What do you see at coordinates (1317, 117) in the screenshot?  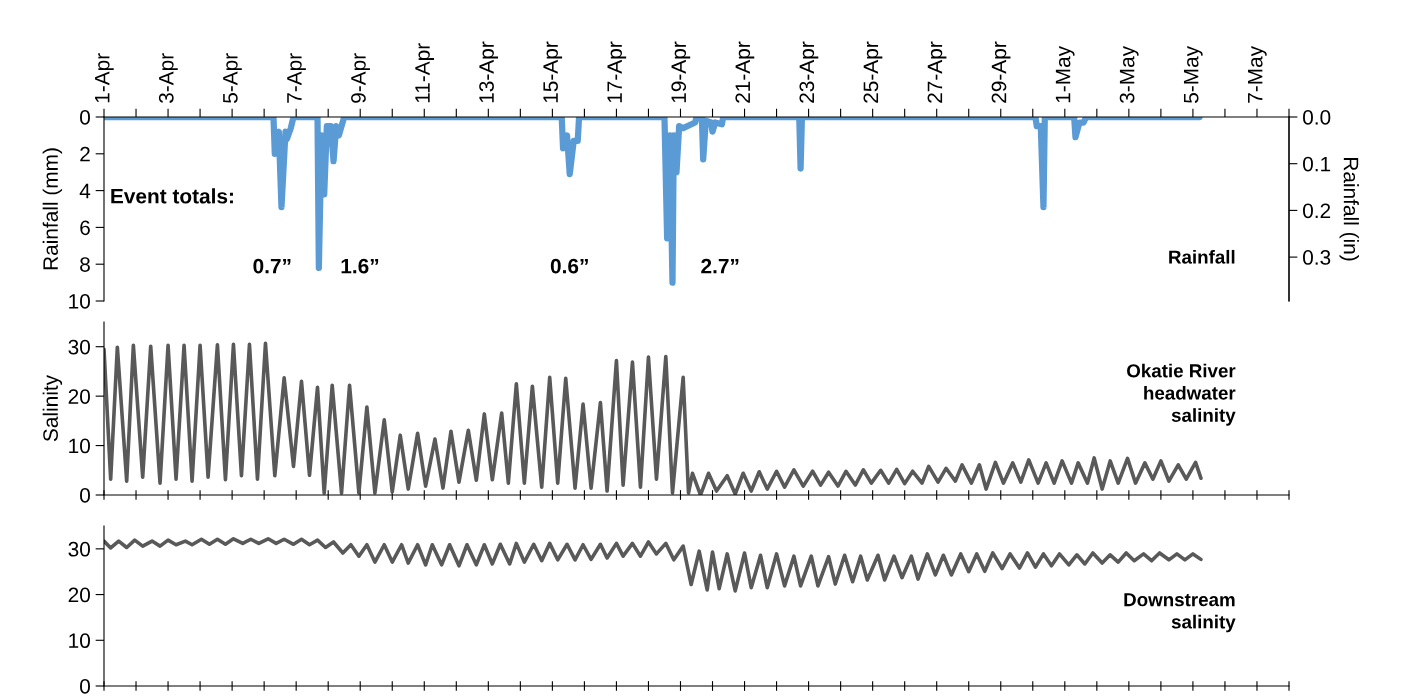 I see `y2-tick-label: 0.0` at bounding box center [1317, 117].